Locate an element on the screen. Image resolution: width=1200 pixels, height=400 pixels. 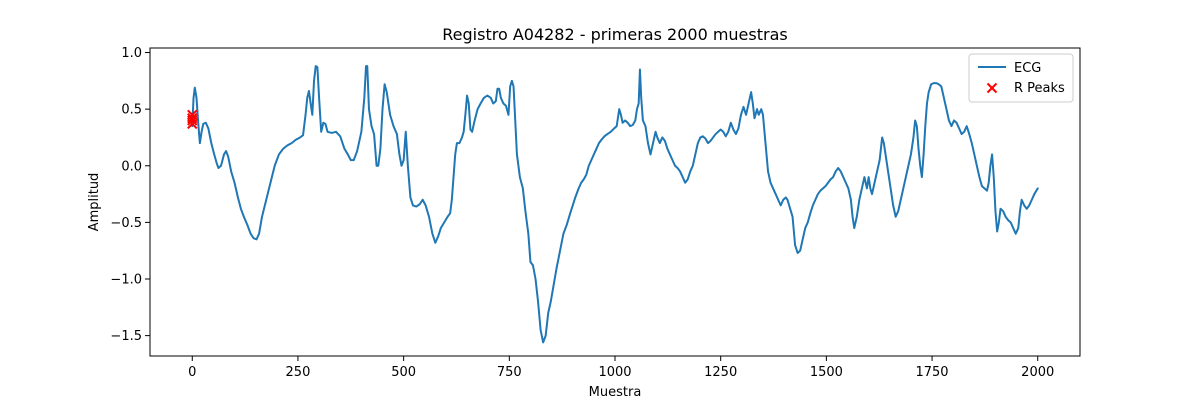
x-axis-label: Muestra is located at coordinates (615, 392).